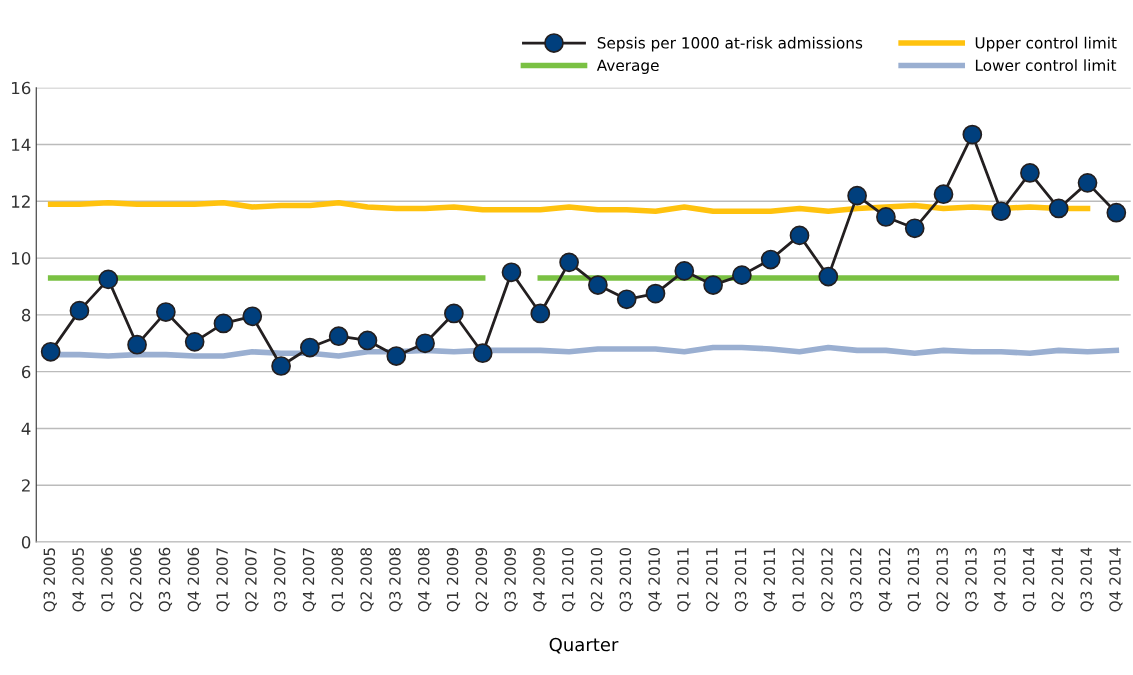 The height and width of the screenshot is (675, 1133). What do you see at coordinates (50, 580) in the screenshot?
I see `x-tick-label: Q3 2005` at bounding box center [50, 580].